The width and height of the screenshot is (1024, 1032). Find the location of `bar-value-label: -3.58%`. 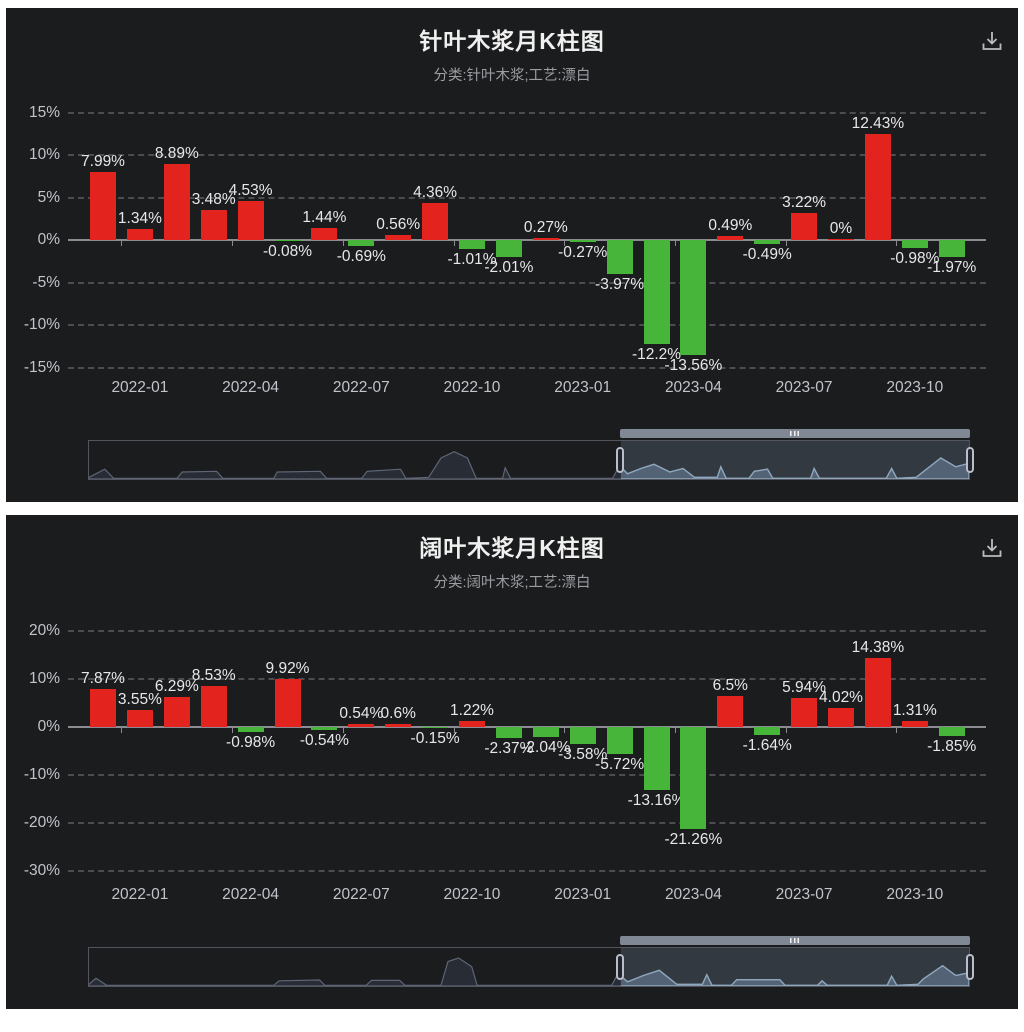

bar-value-label: -3.58% is located at coordinates (583, 755).